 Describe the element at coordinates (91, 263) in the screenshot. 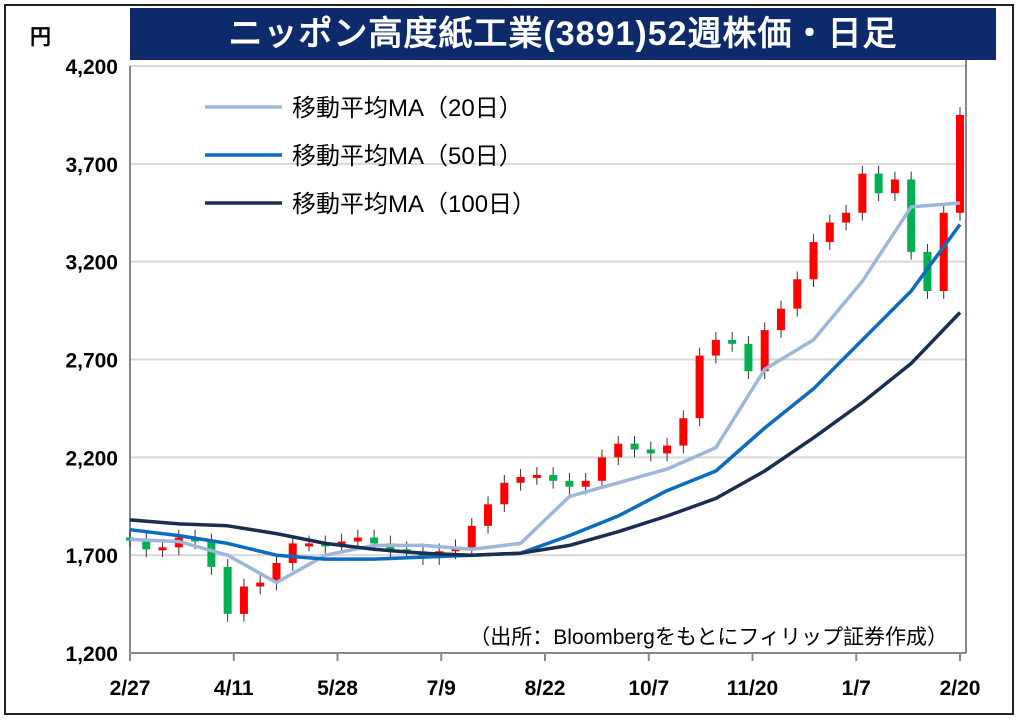

I see `y-tick-label: 3,200` at that location.